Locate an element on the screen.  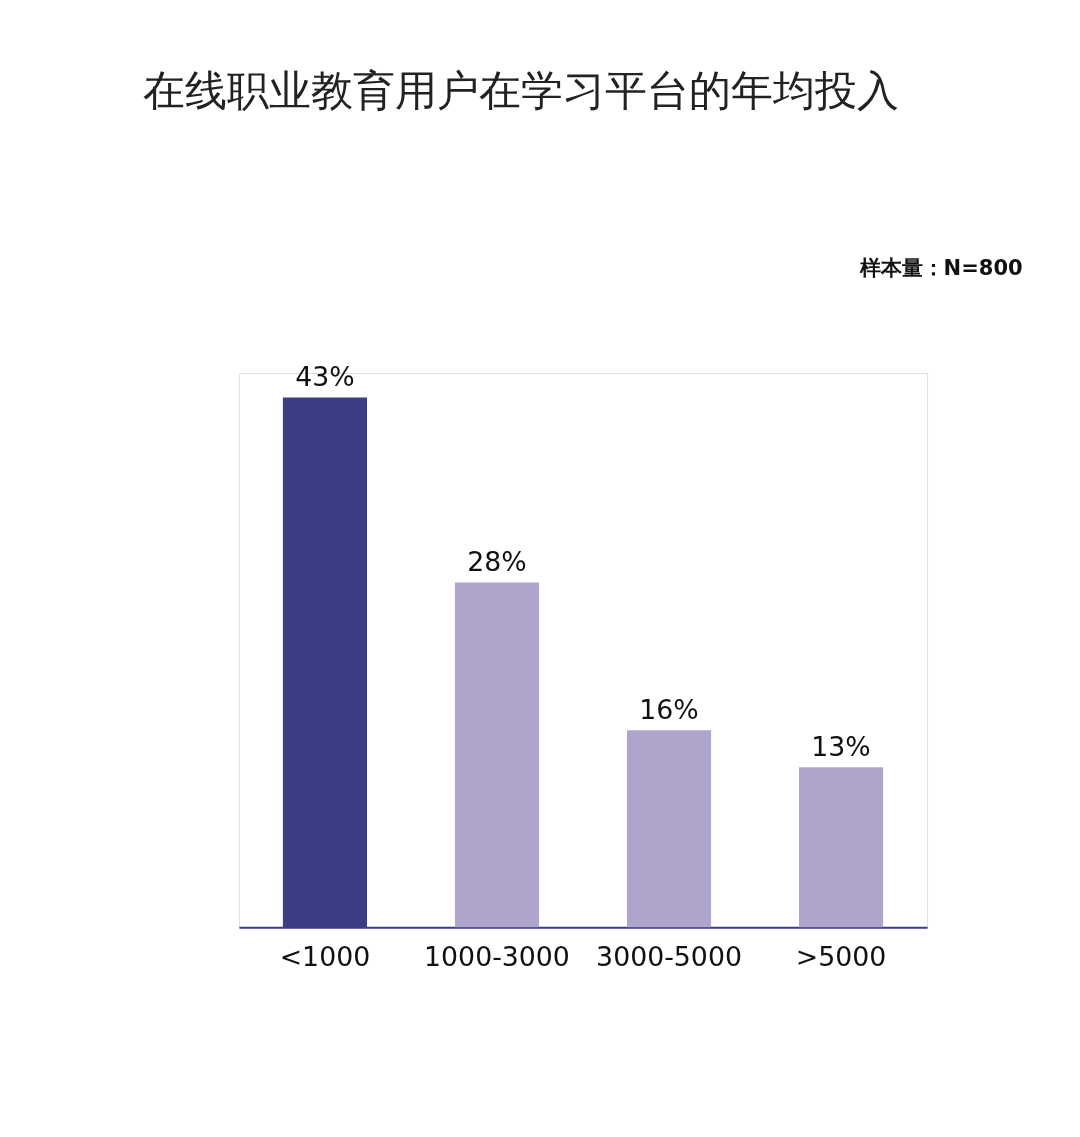
x-tick-label: >5000 is located at coordinates (841, 957).